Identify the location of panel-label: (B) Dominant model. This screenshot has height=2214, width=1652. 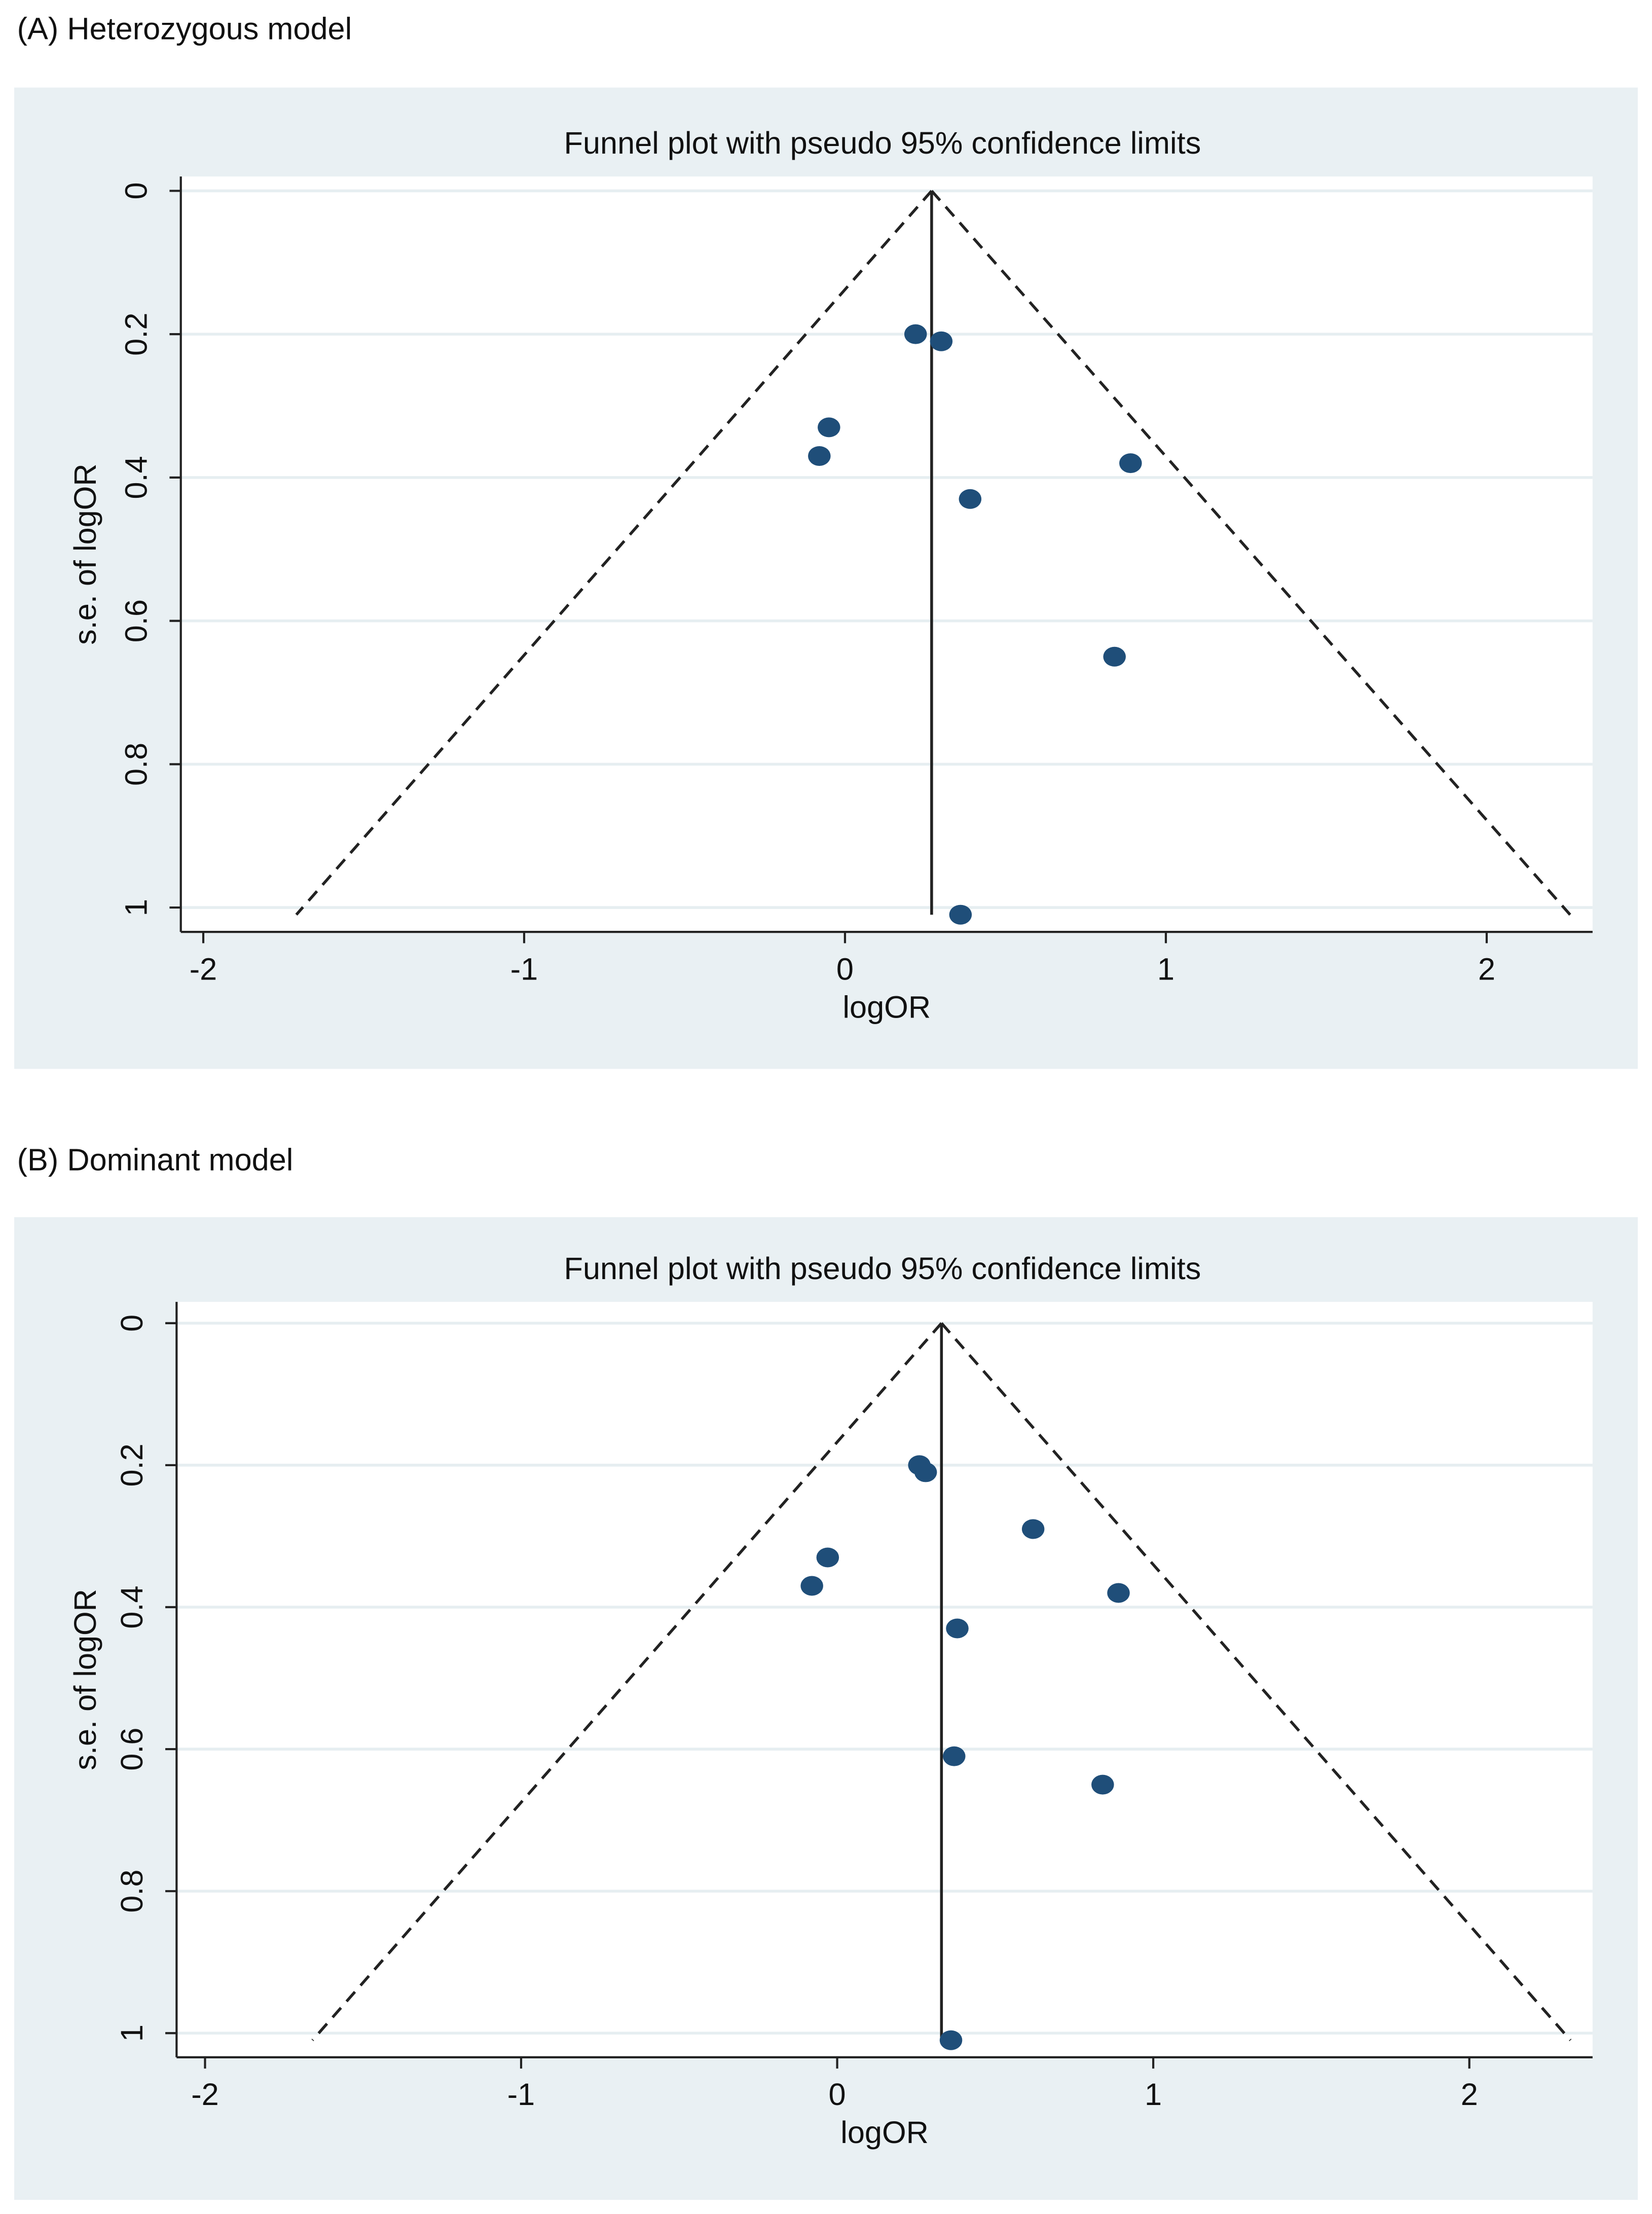
(155, 1159).